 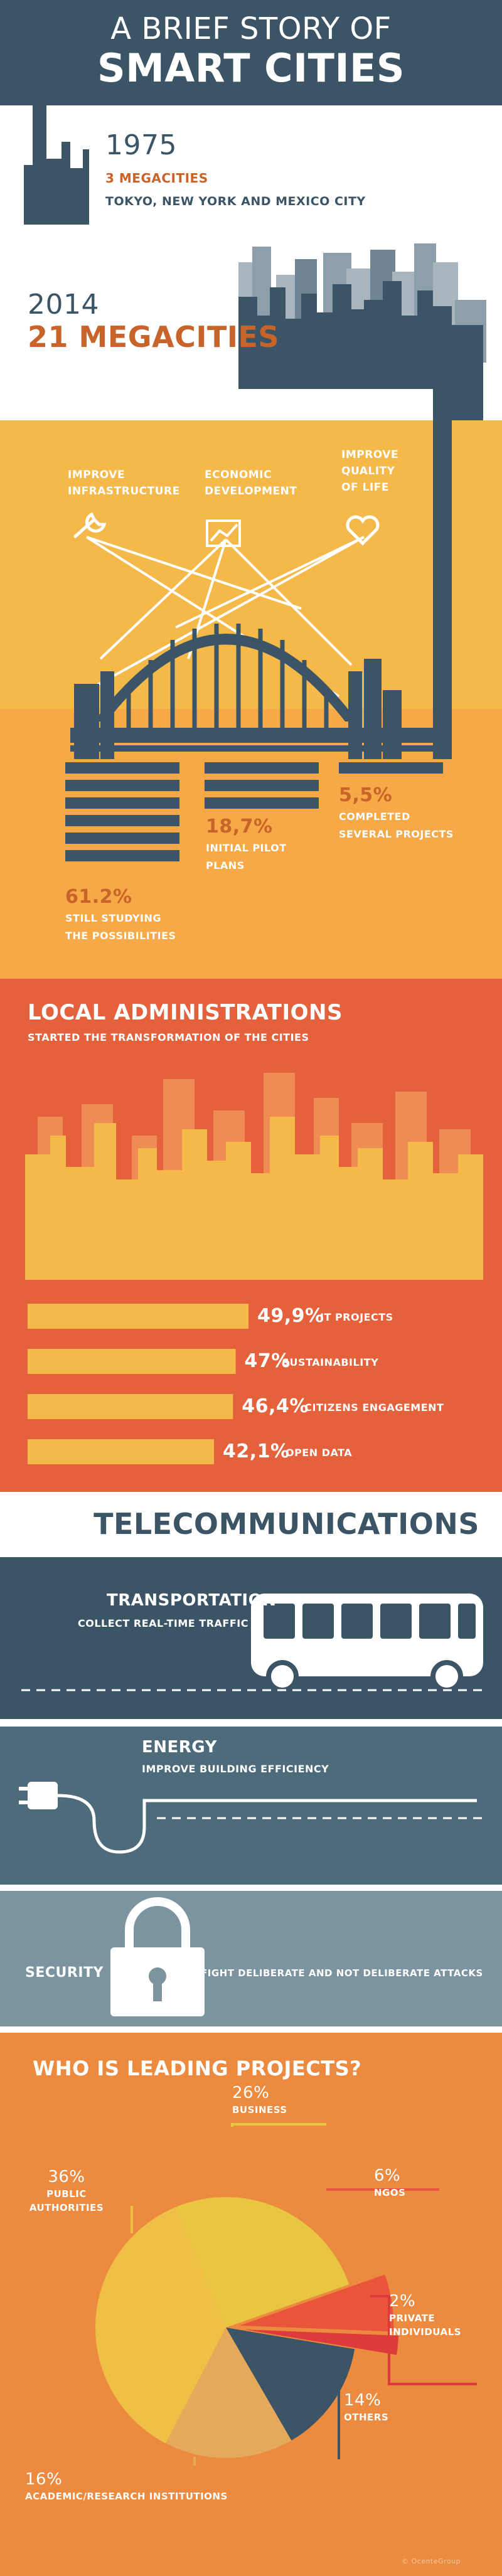 What do you see at coordinates (254, 1176) in the screenshot?
I see `skyline-local` at bounding box center [254, 1176].